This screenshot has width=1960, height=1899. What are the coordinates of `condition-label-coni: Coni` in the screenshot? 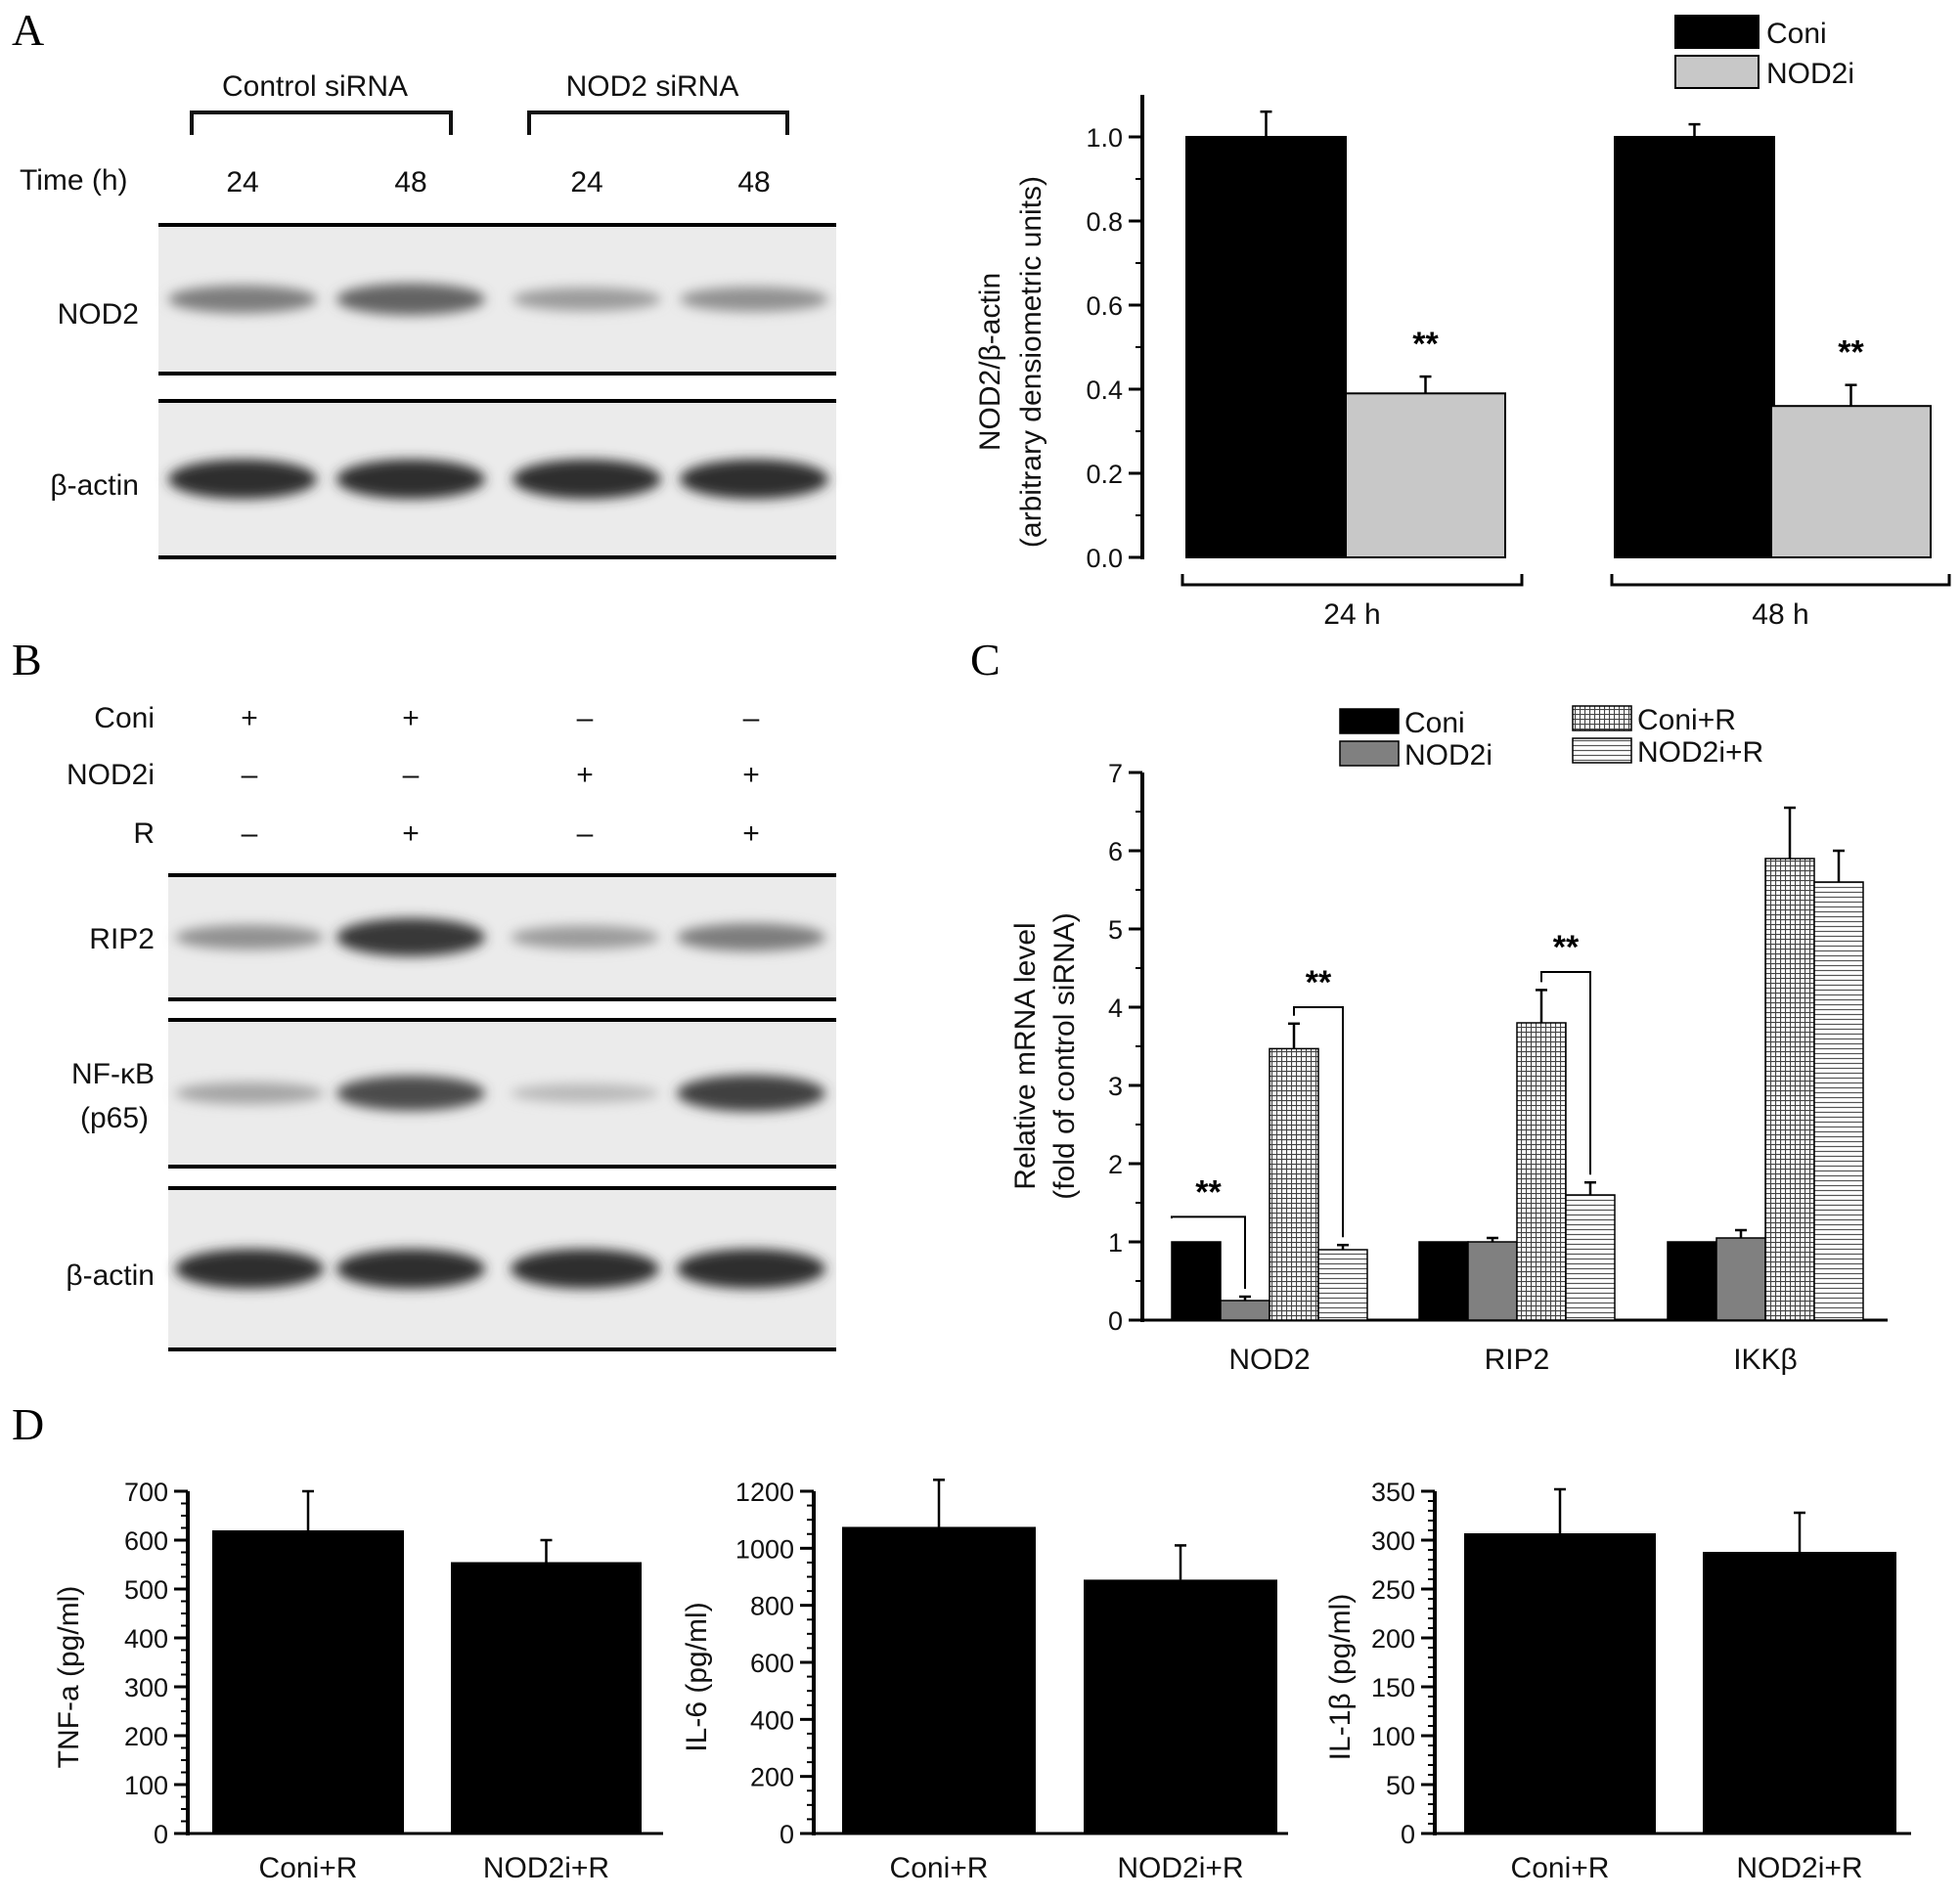 It's located at (125, 718).